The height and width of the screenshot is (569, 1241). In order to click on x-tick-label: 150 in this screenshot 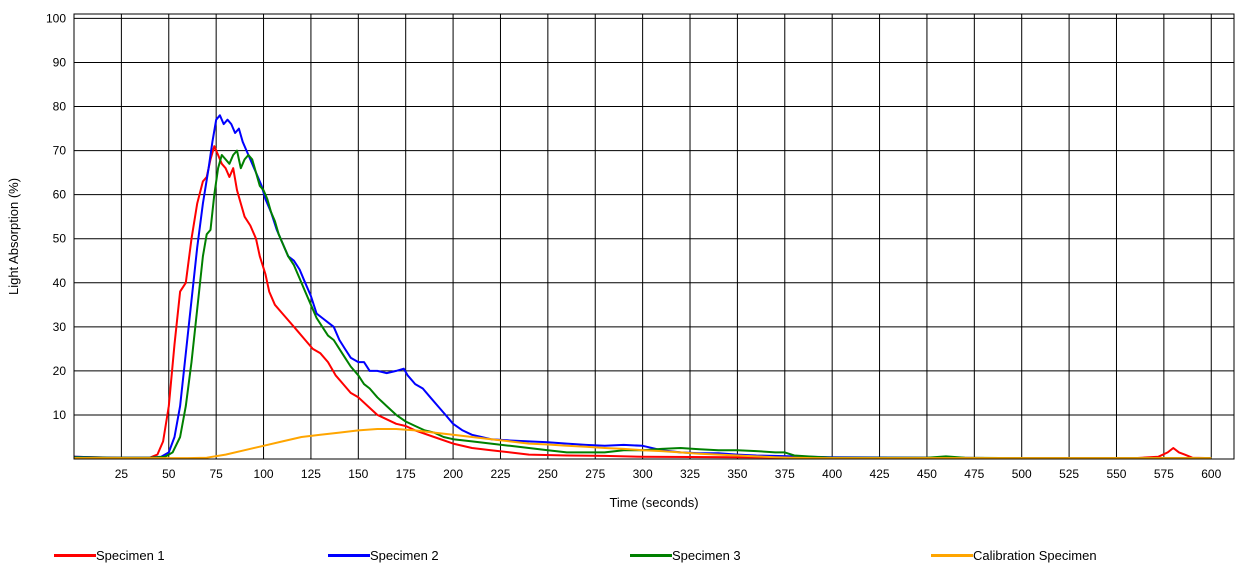, I will do `click(358, 474)`.